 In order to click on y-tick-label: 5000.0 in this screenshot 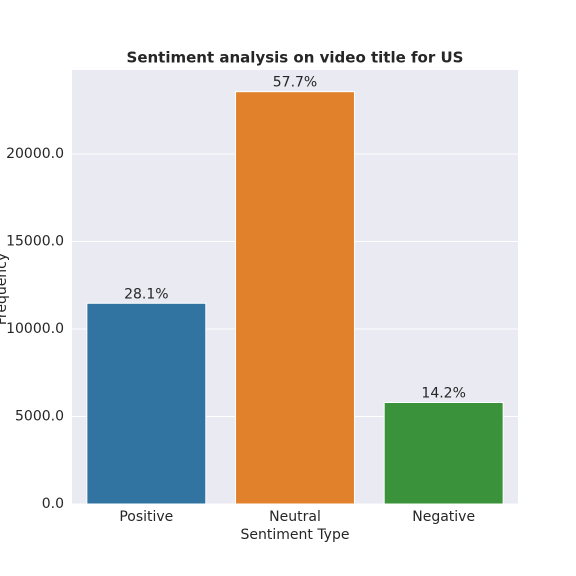, I will do `click(39, 417)`.